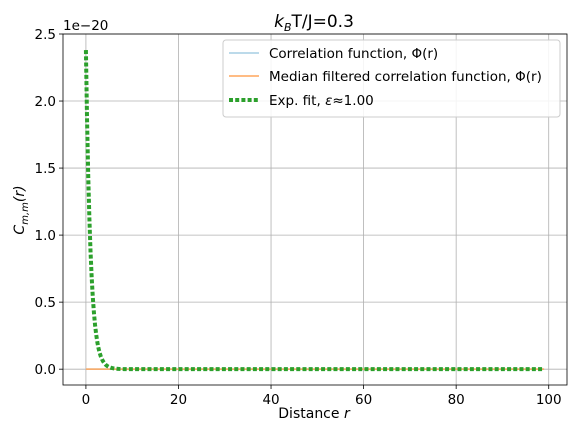 This screenshot has height=432, width=576. Describe the element at coordinates (328, 101) in the screenshot. I see `legend-expfit-var: ε` at that location.